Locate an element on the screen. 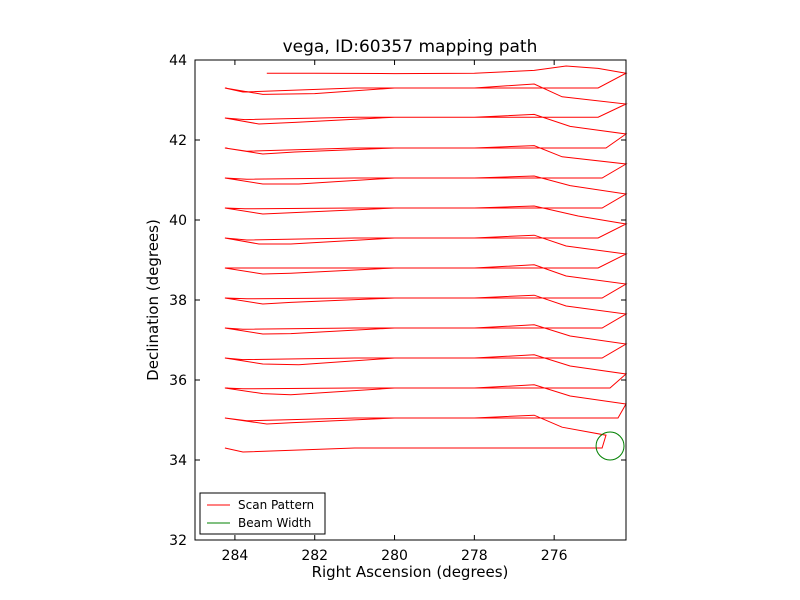 This screenshot has width=800, height=600. y-tick-label: 40 is located at coordinates (178, 221).